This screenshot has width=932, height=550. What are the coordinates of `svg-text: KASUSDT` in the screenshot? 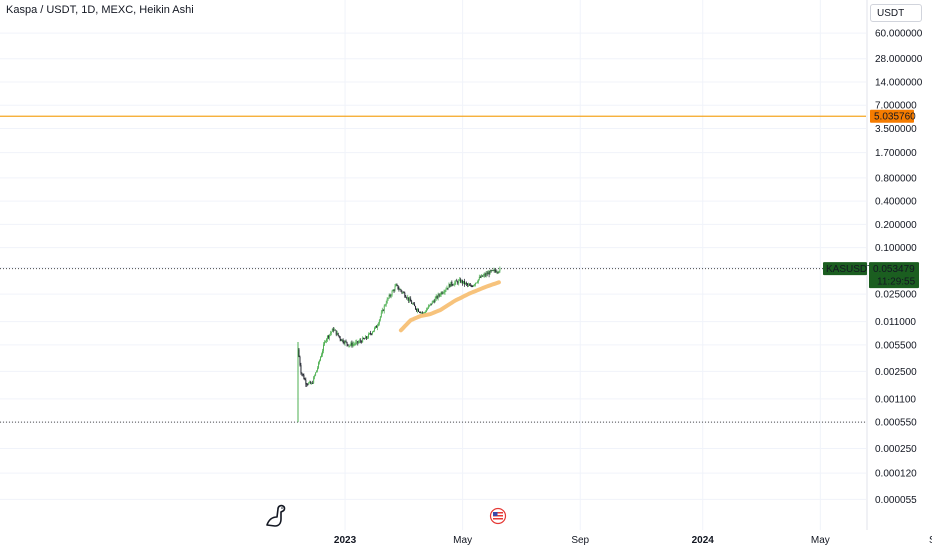 It's located at (849, 269).